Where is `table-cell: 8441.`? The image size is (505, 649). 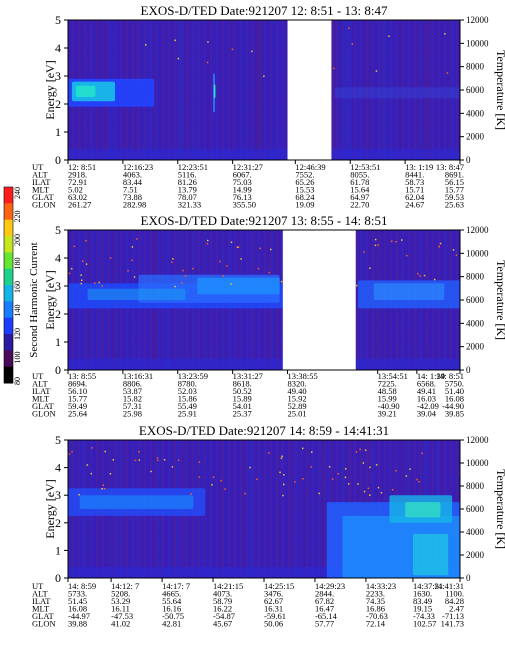
table-cell: 8441. is located at coordinates (414, 175).